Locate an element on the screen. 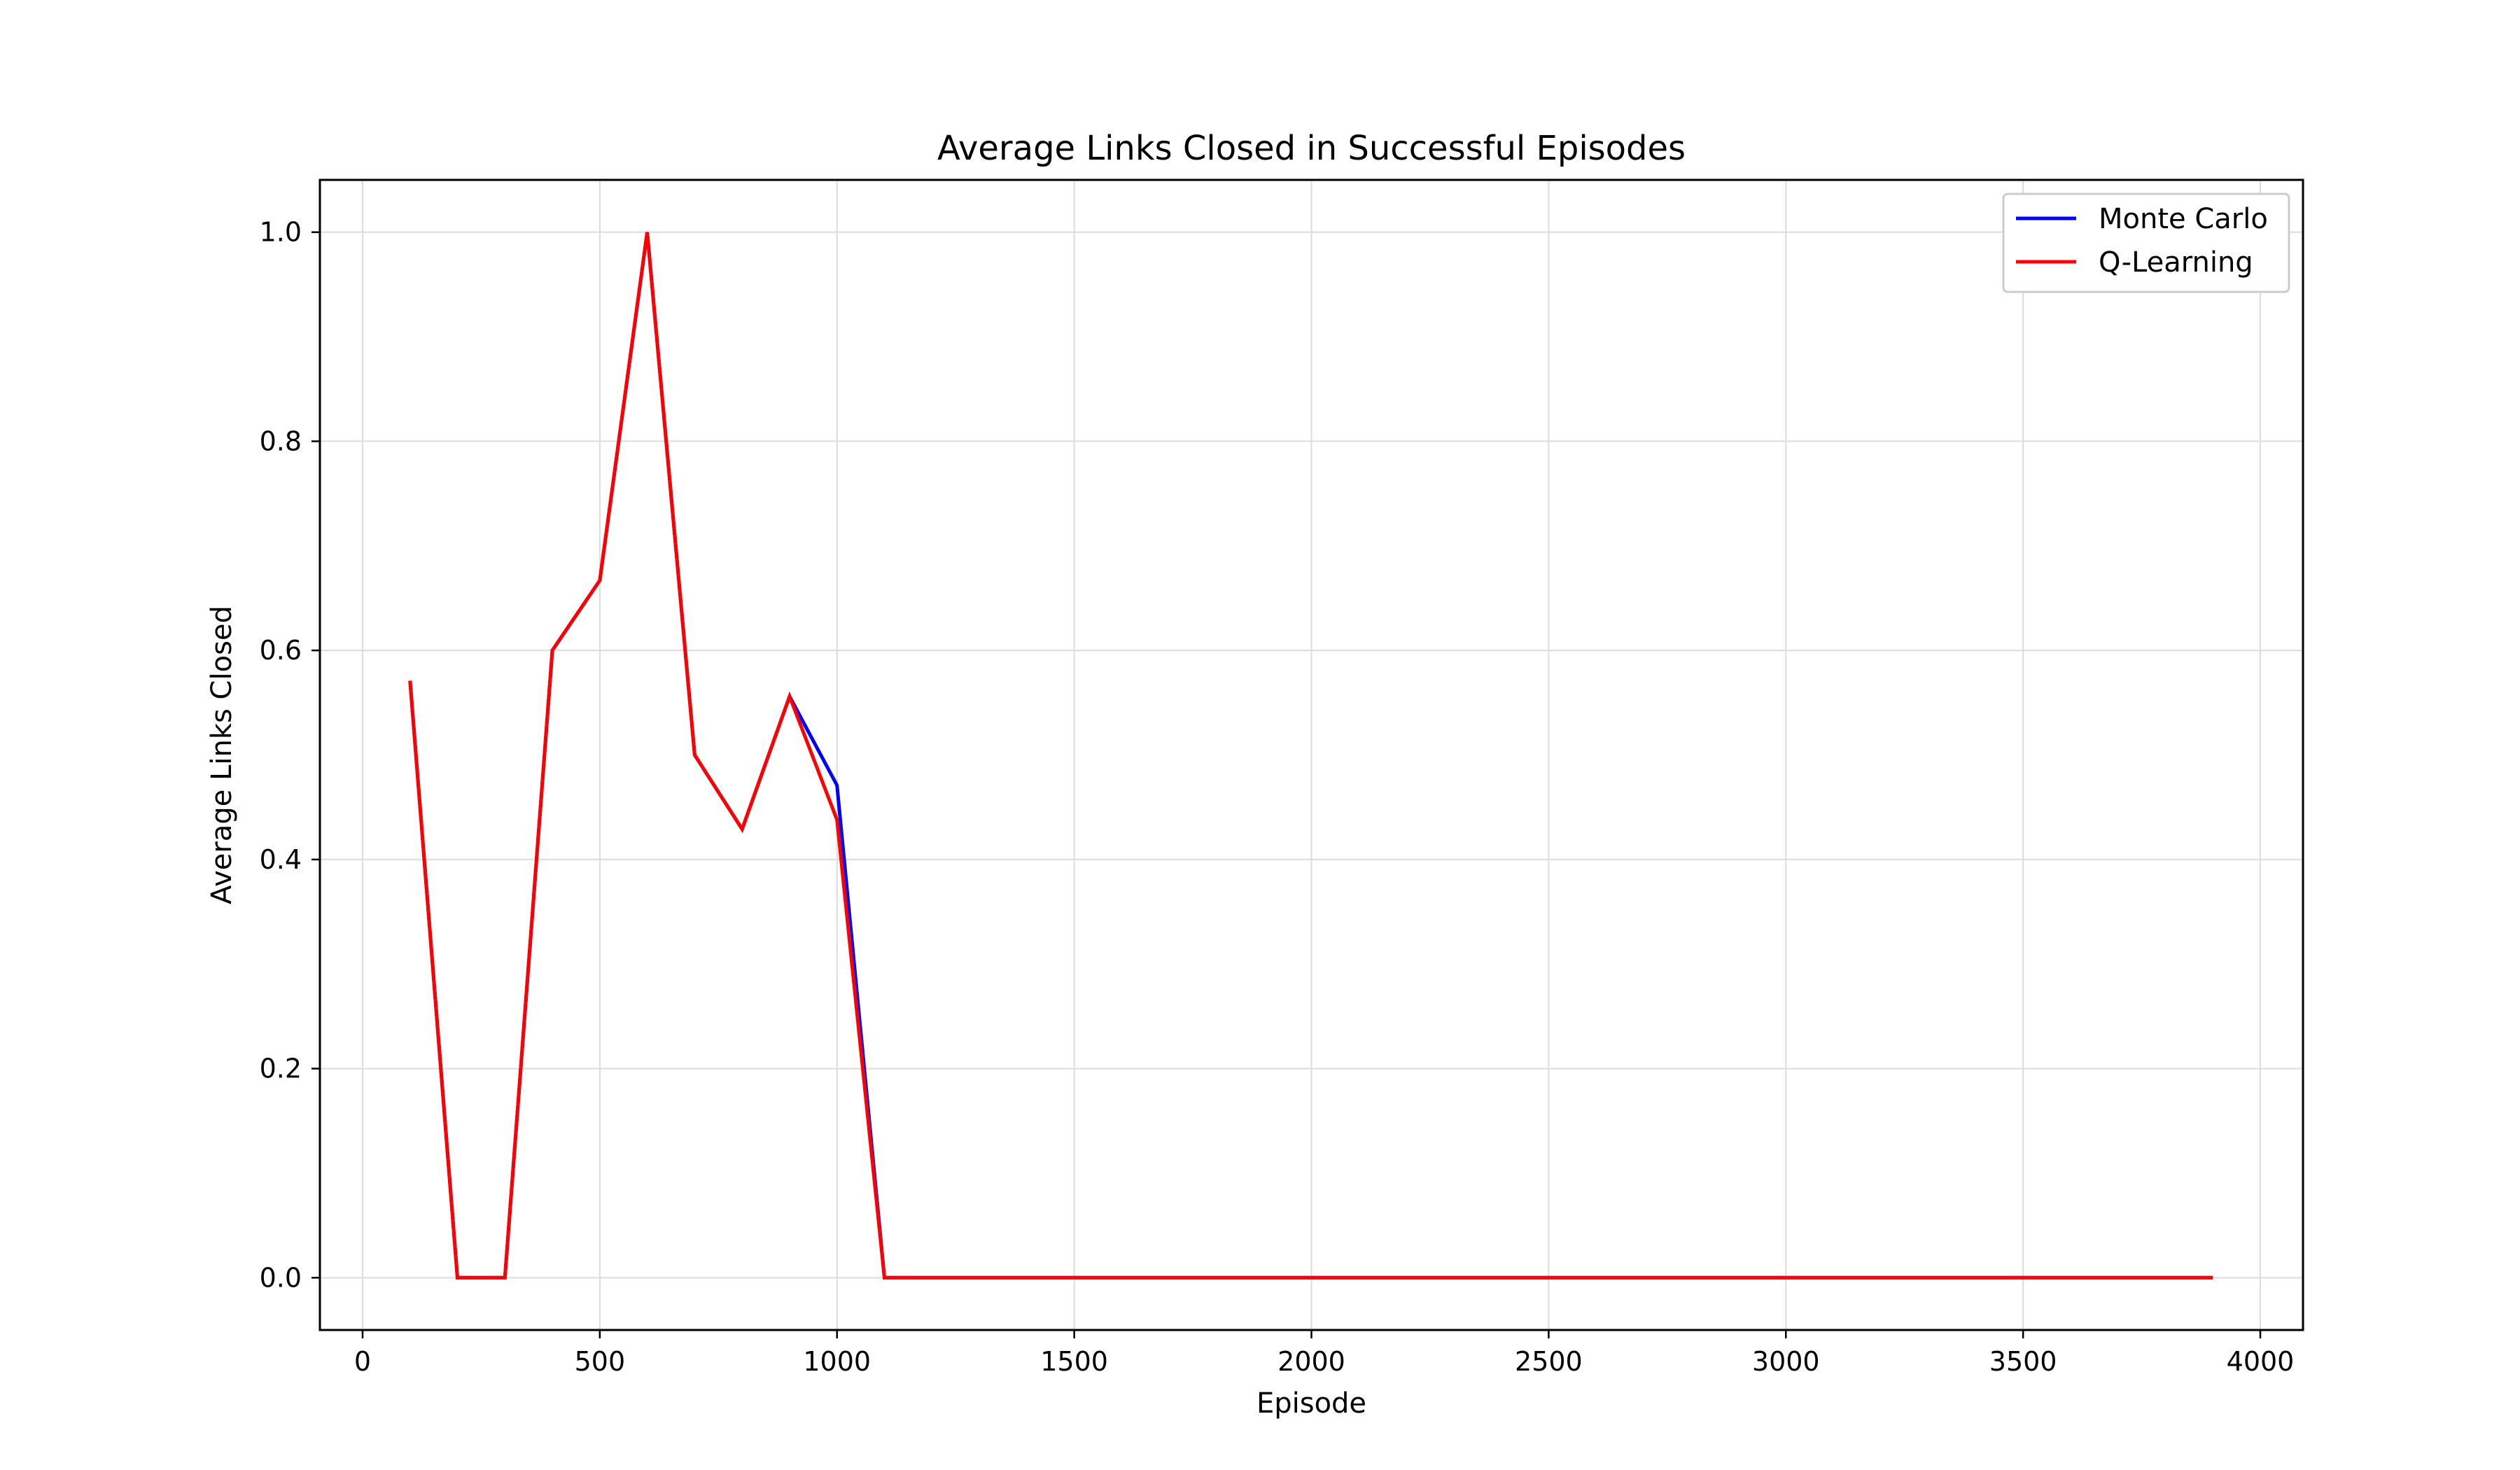 This screenshot has width=2520, height=1470. x-axis: 0 500 1000 1500 2000 2500 3000 3500 4000 is located at coordinates (1324, 1353).